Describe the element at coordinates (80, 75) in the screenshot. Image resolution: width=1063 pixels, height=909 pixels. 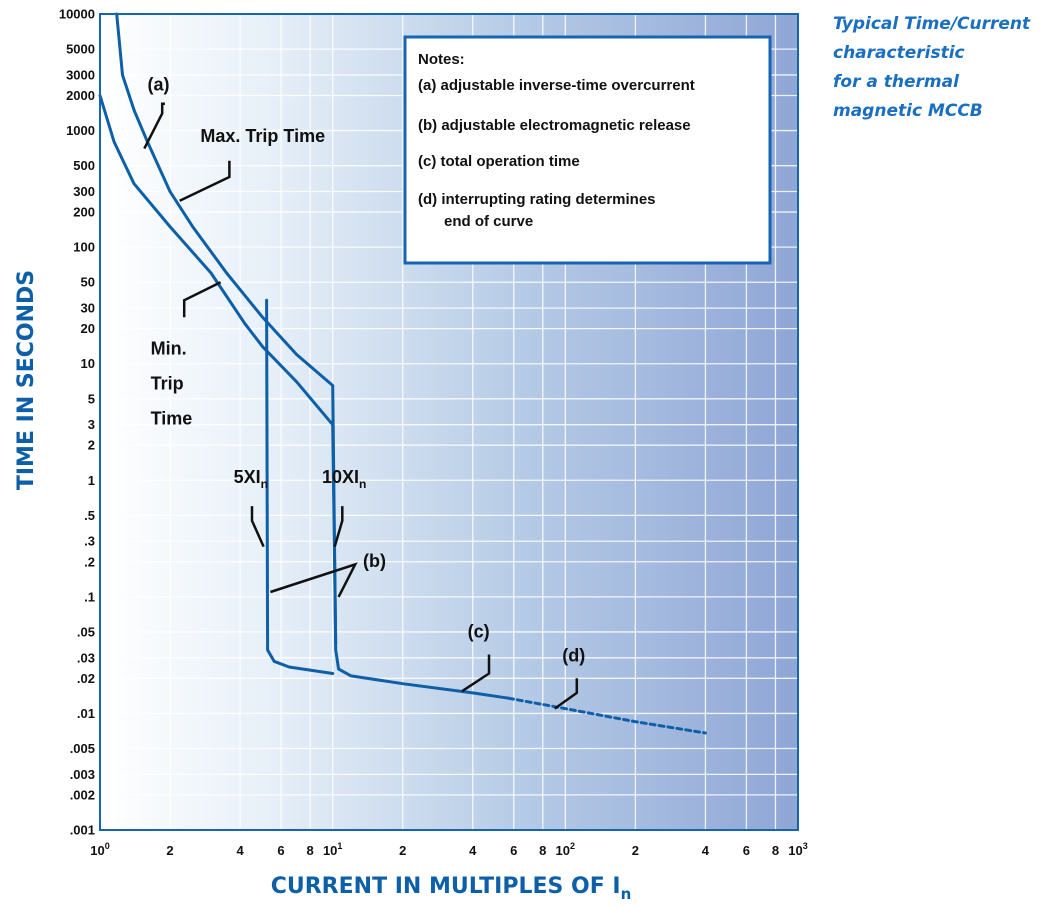
I see `y-tick-label: 3000` at that location.